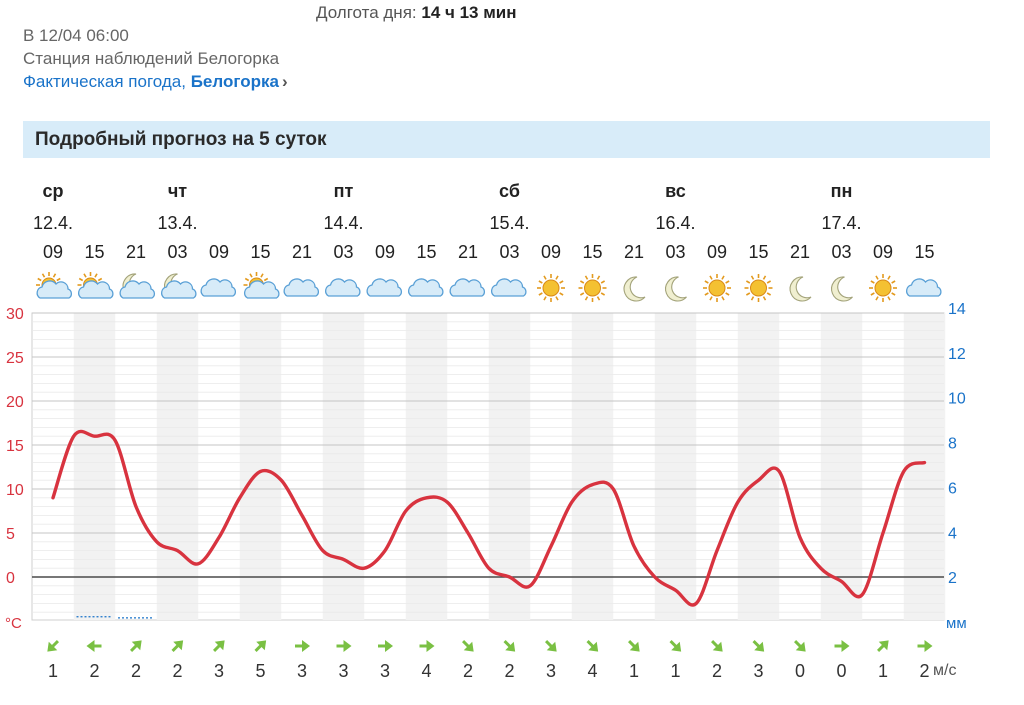 The height and width of the screenshot is (705, 1024). Describe the element at coordinates (416, 13) in the screenshot. I see `day-length: Долгота дня: 14 ч 13 мин` at that location.